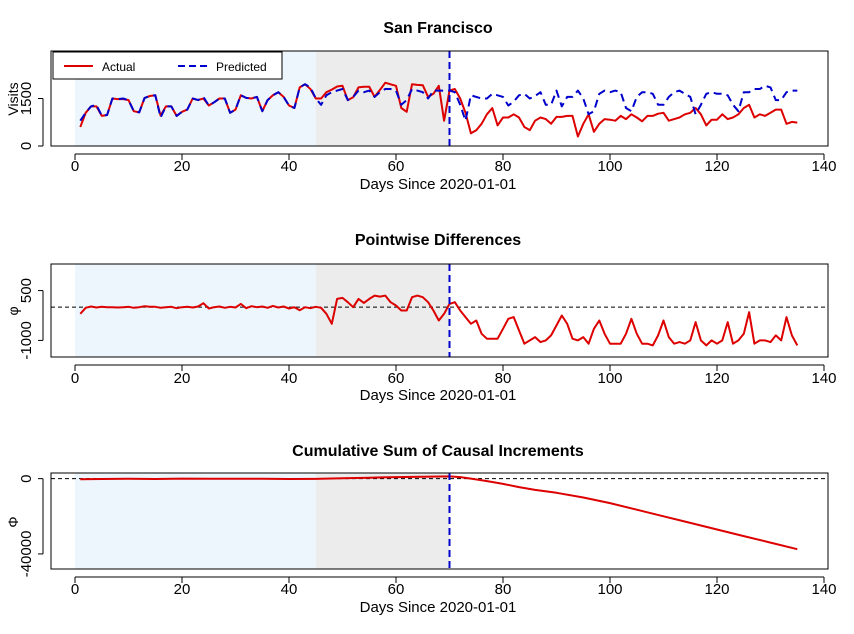  What do you see at coordinates (26, 319) in the screenshot?
I see `y-axis-ticks: -1000 500` at bounding box center [26, 319].